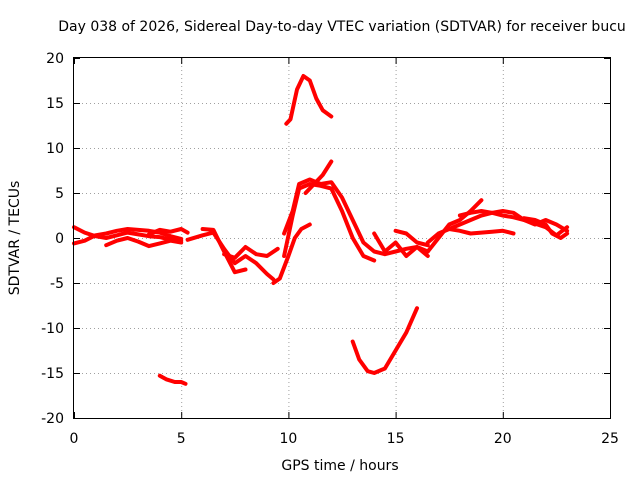  I want to click on x-axis-label: GPS time / hours, so click(339, 466).